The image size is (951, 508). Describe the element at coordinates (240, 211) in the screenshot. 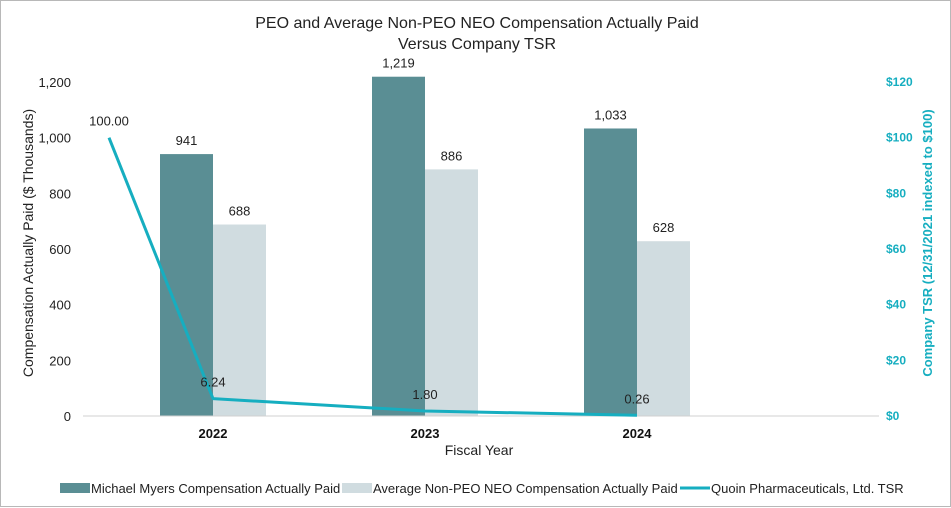

I see `bar-label-neo: 688` at that location.